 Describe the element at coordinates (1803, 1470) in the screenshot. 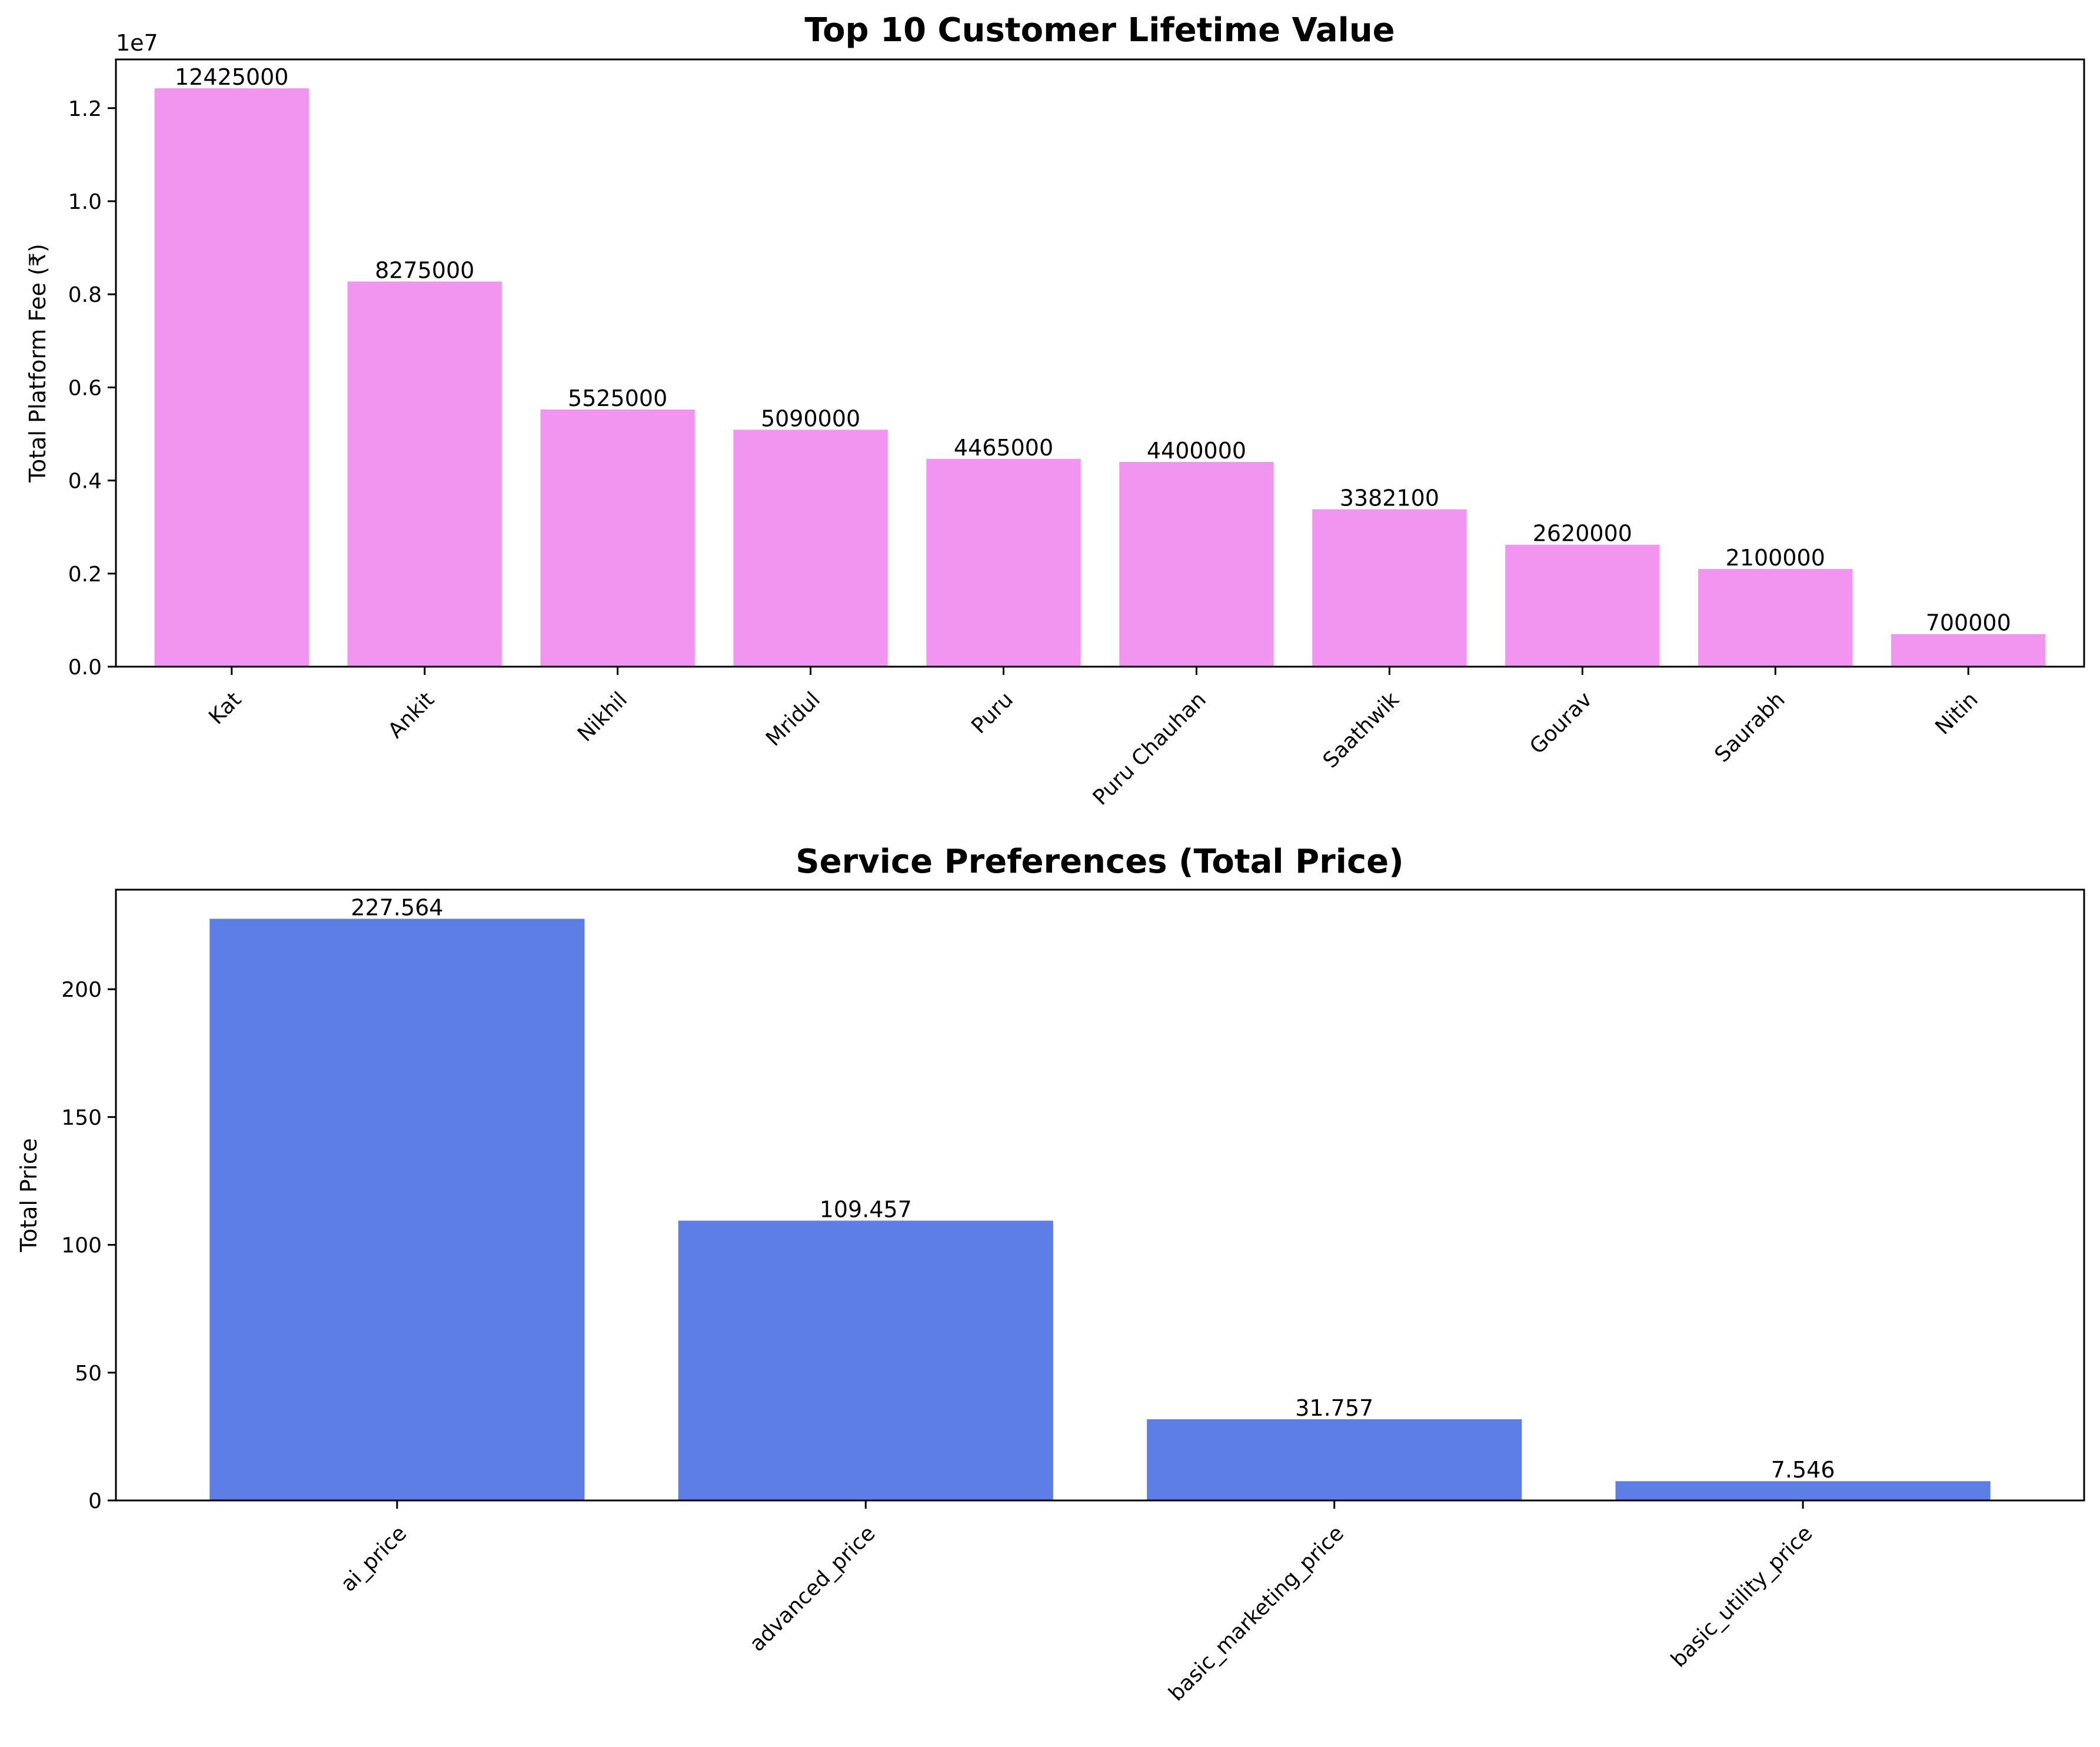

I see `value-label-3: 7.546` at that location.